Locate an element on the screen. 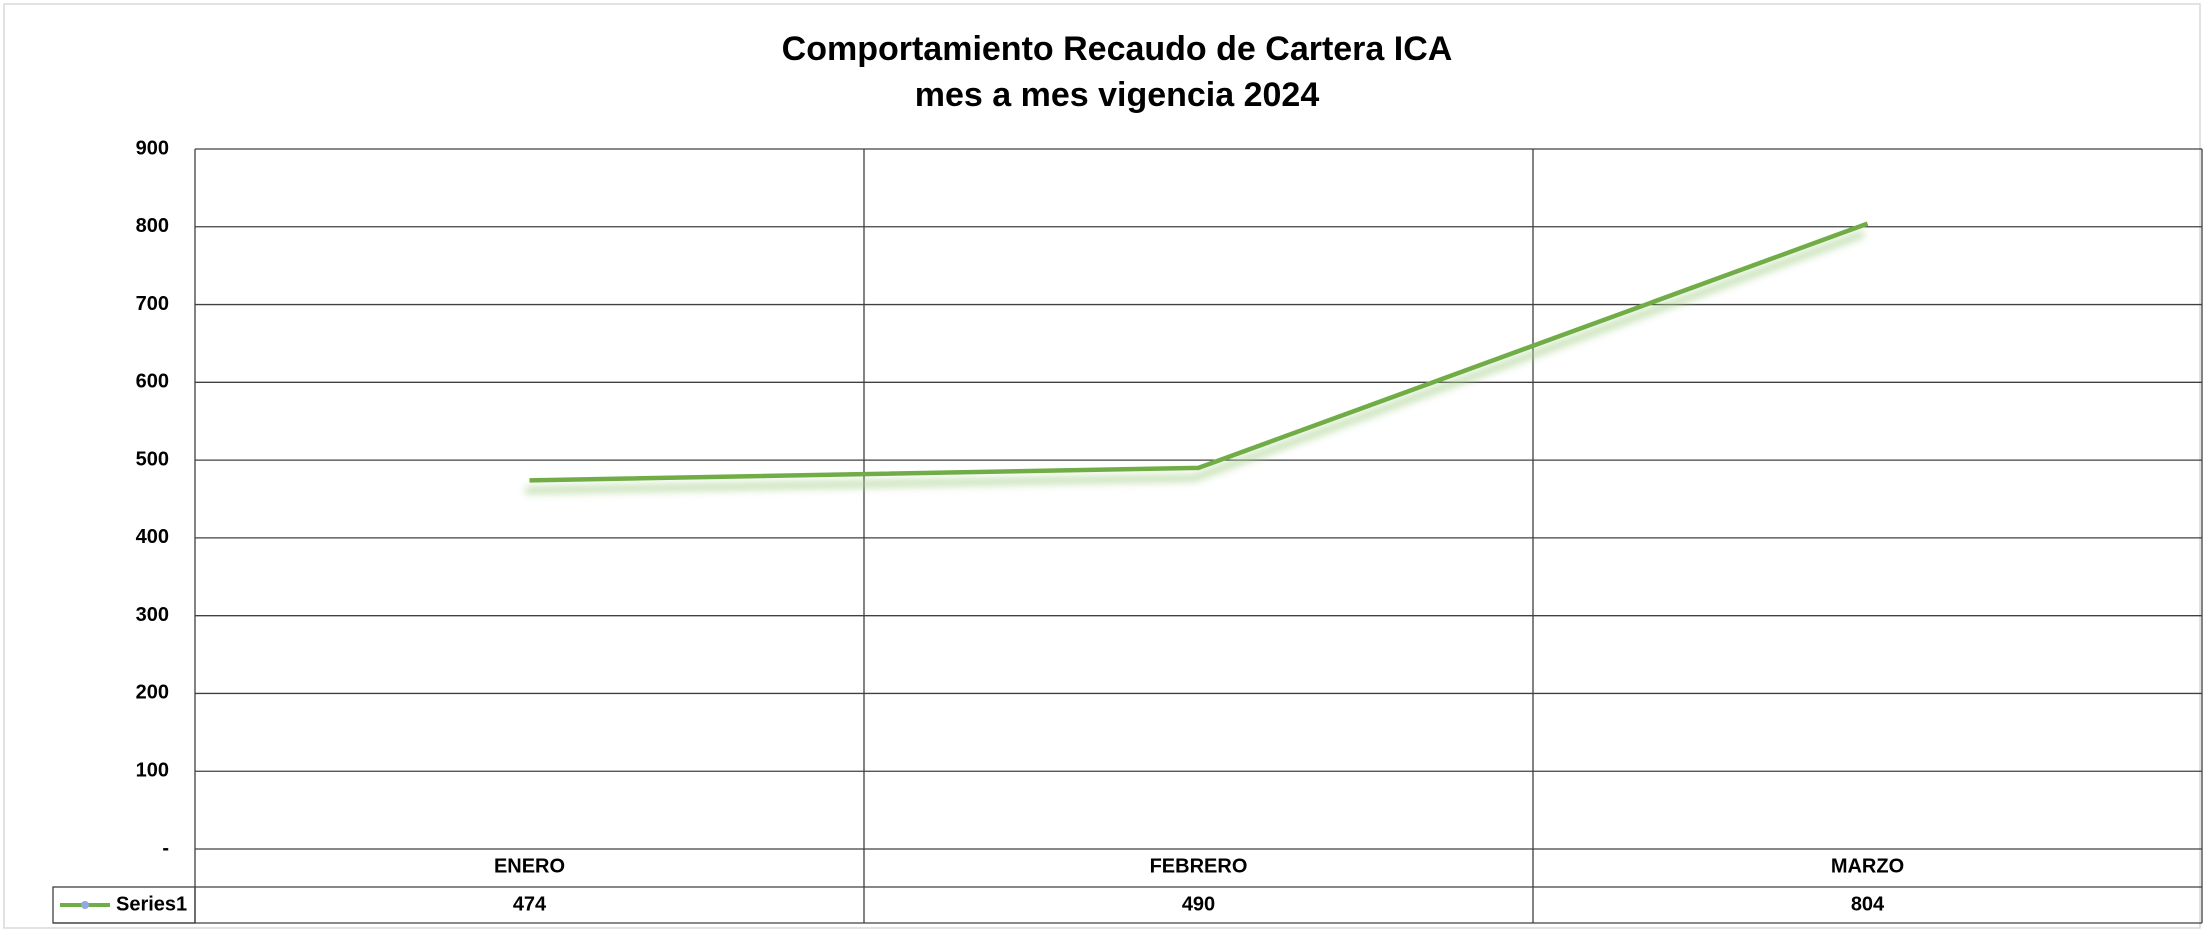 This screenshot has height=932, width=2204. y-tick-label: 900 is located at coordinates (152, 148).